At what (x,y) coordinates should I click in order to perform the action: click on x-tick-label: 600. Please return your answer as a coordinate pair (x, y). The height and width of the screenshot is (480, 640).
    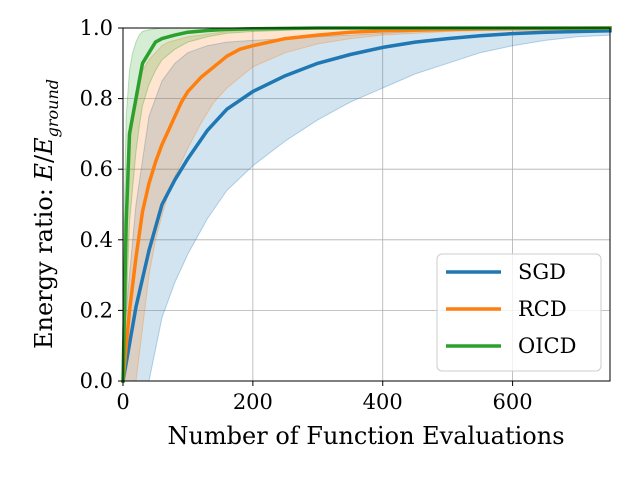
    Looking at the image, I should click on (513, 402).